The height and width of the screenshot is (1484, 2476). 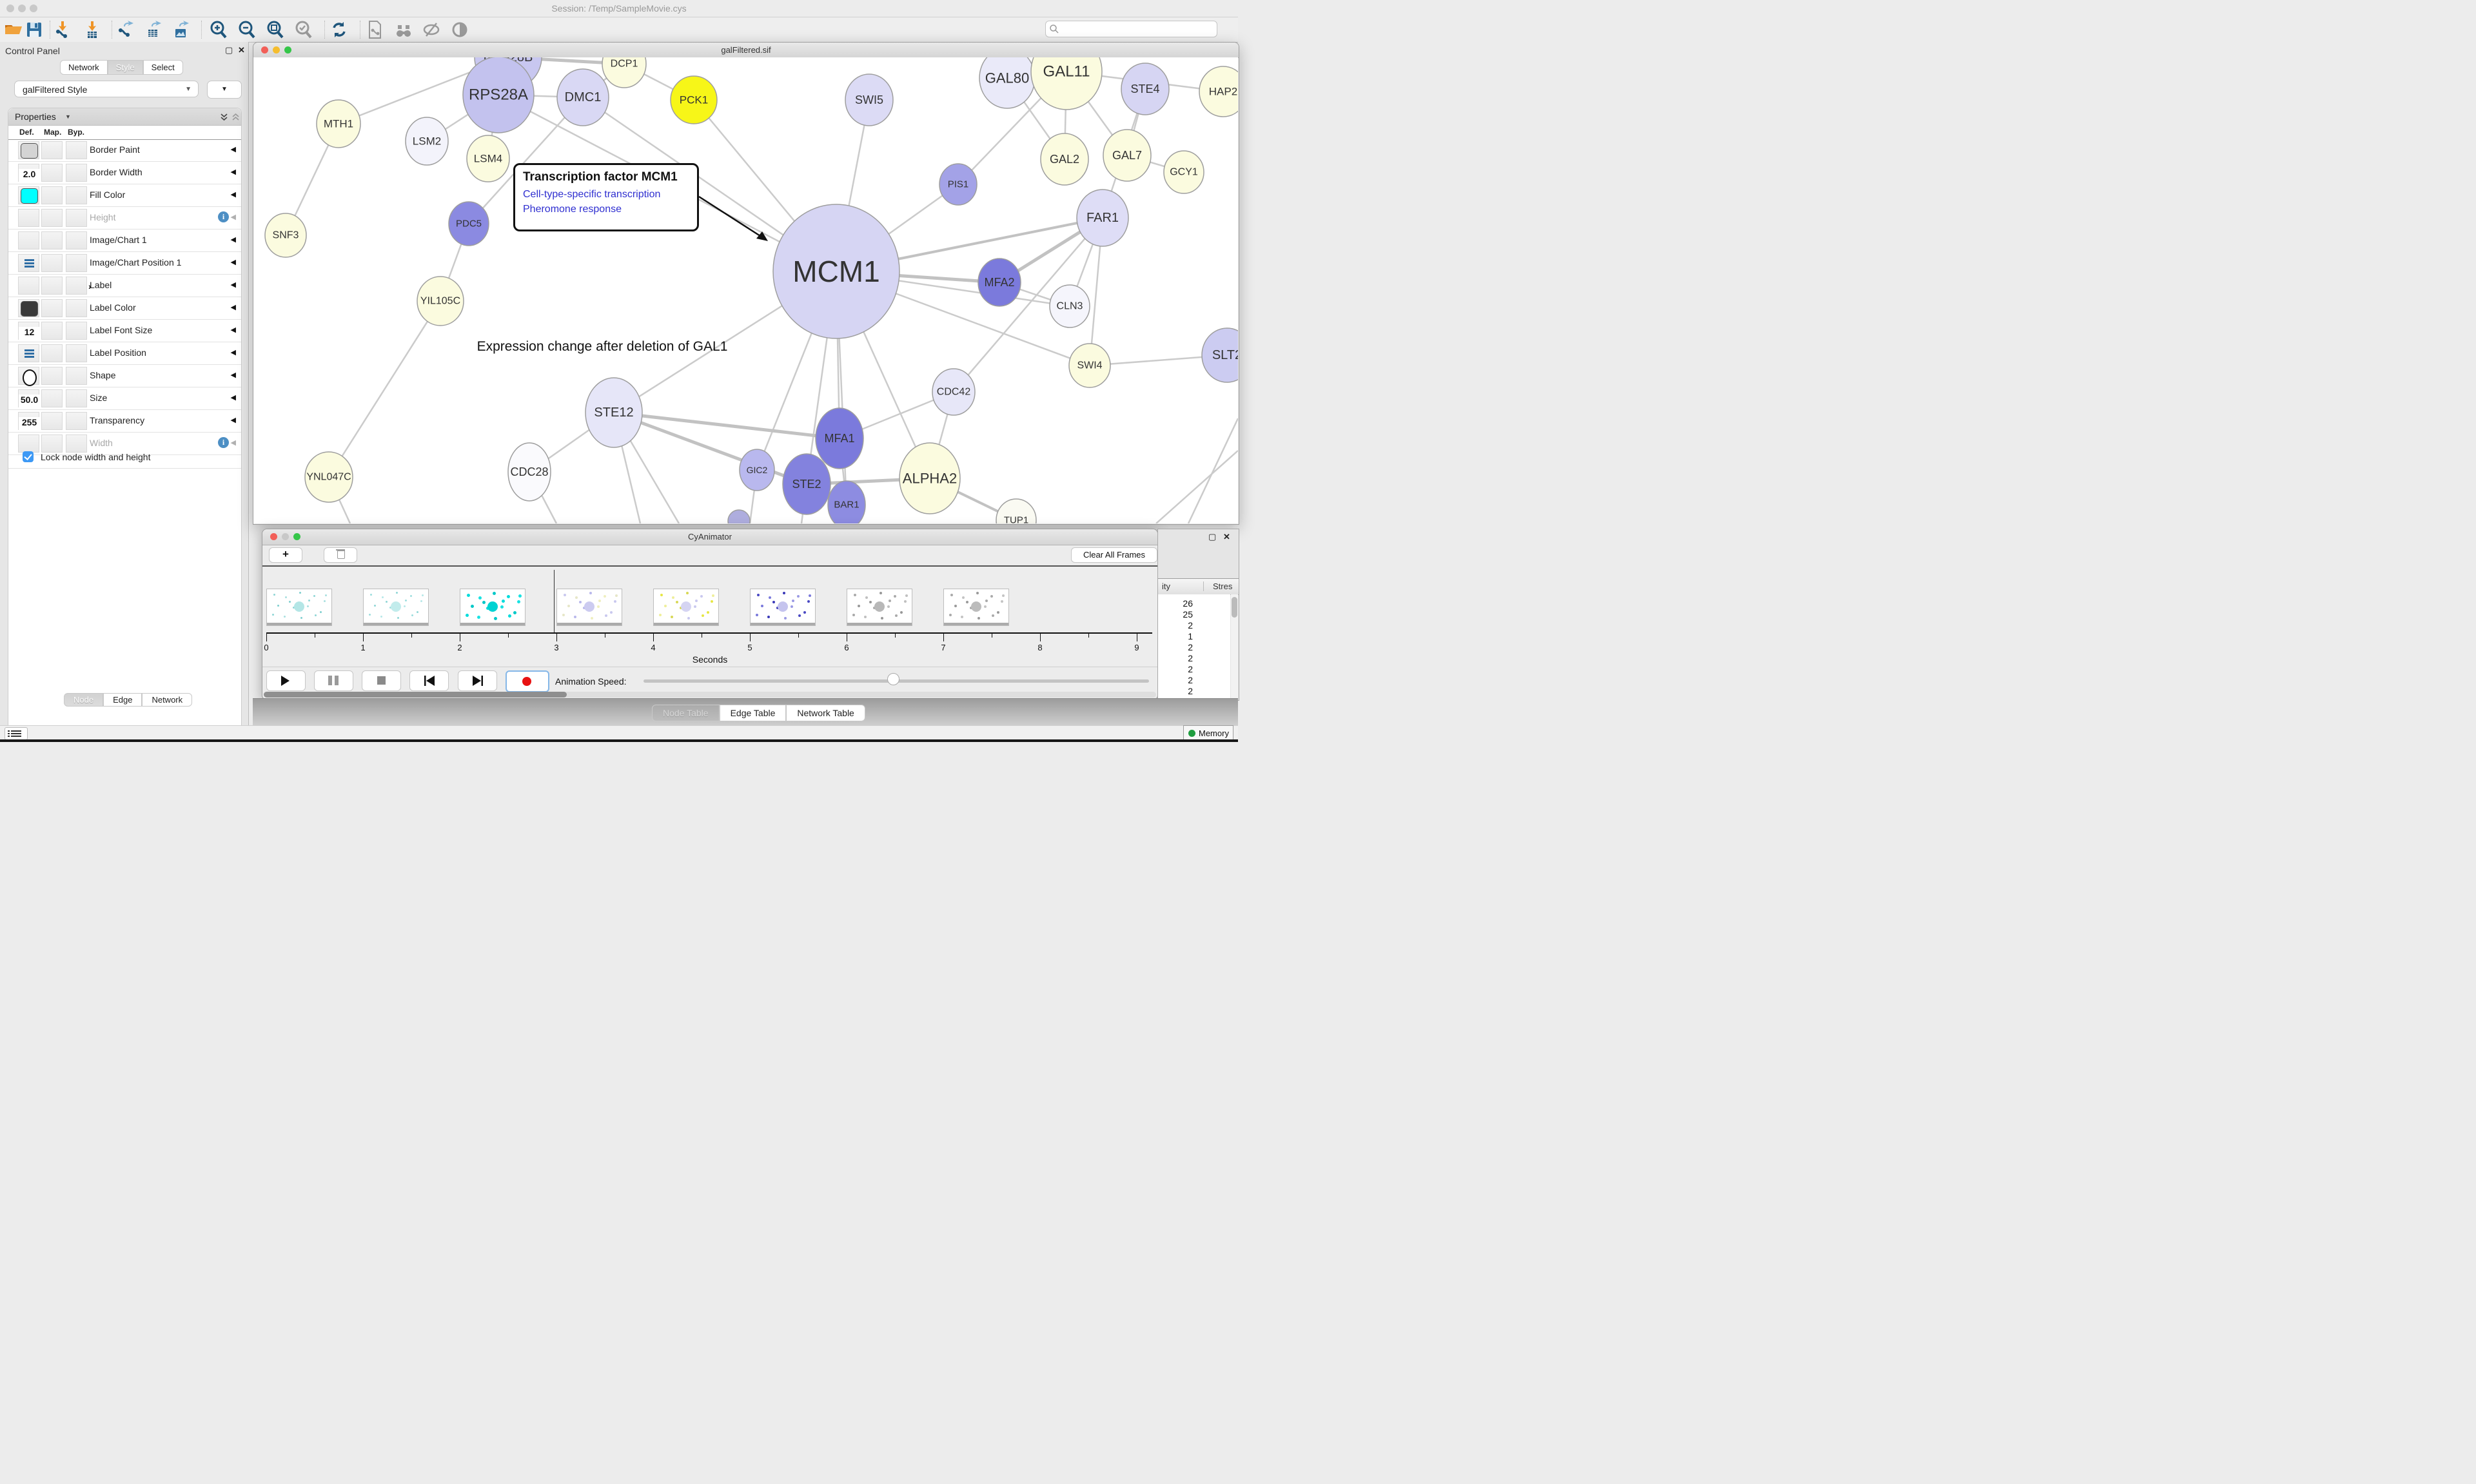 I want to click on network-node-gcy1: GCY1, so click(x=1183, y=172).